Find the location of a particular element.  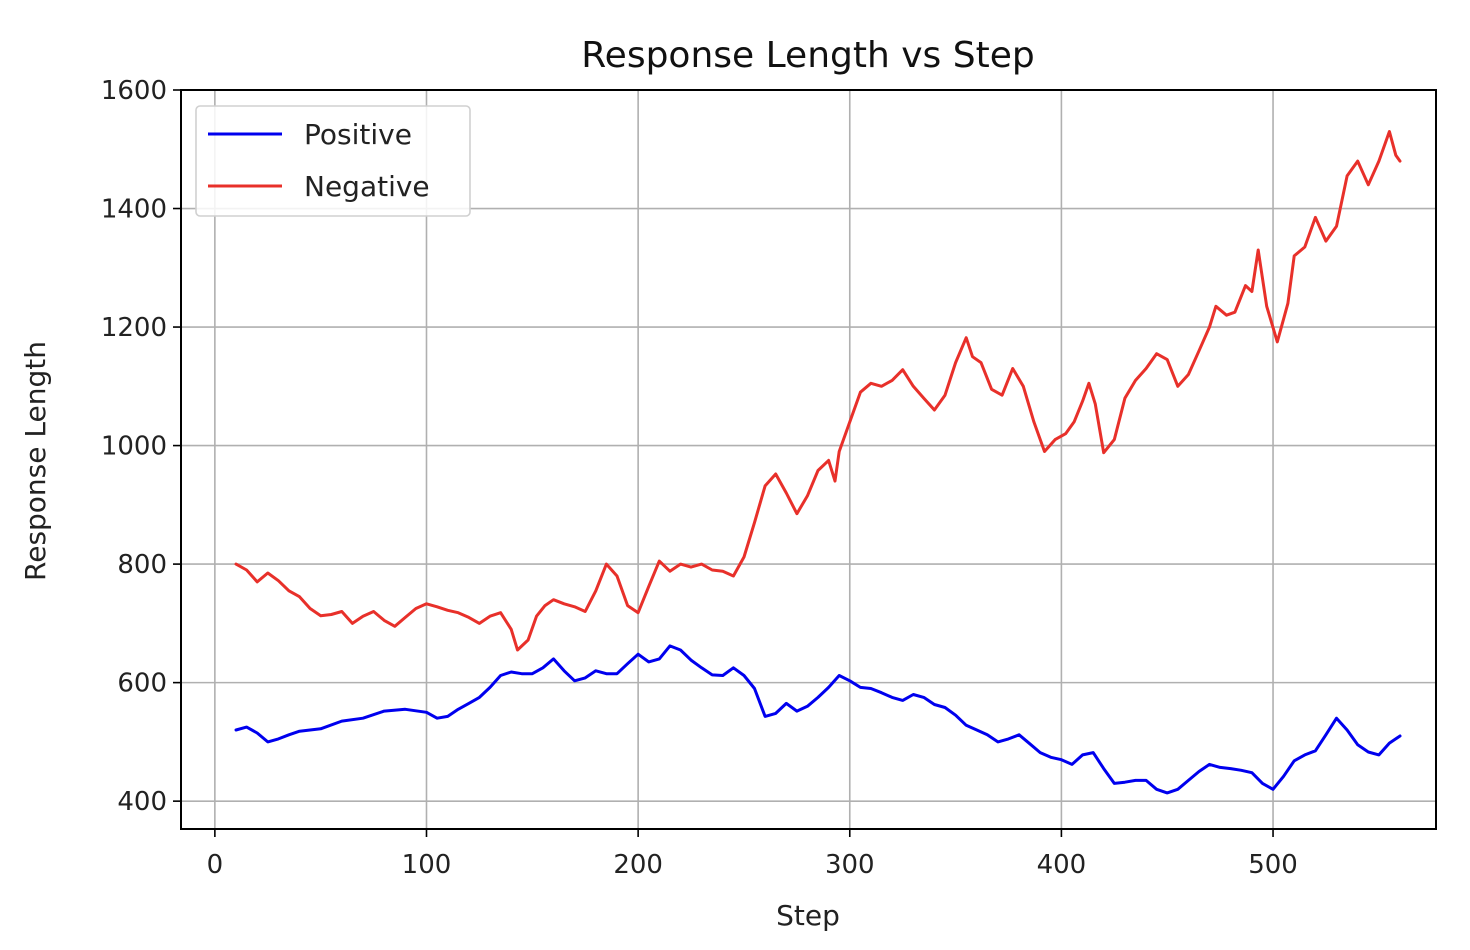

y-tick-label: 1200 is located at coordinates (134, 328).